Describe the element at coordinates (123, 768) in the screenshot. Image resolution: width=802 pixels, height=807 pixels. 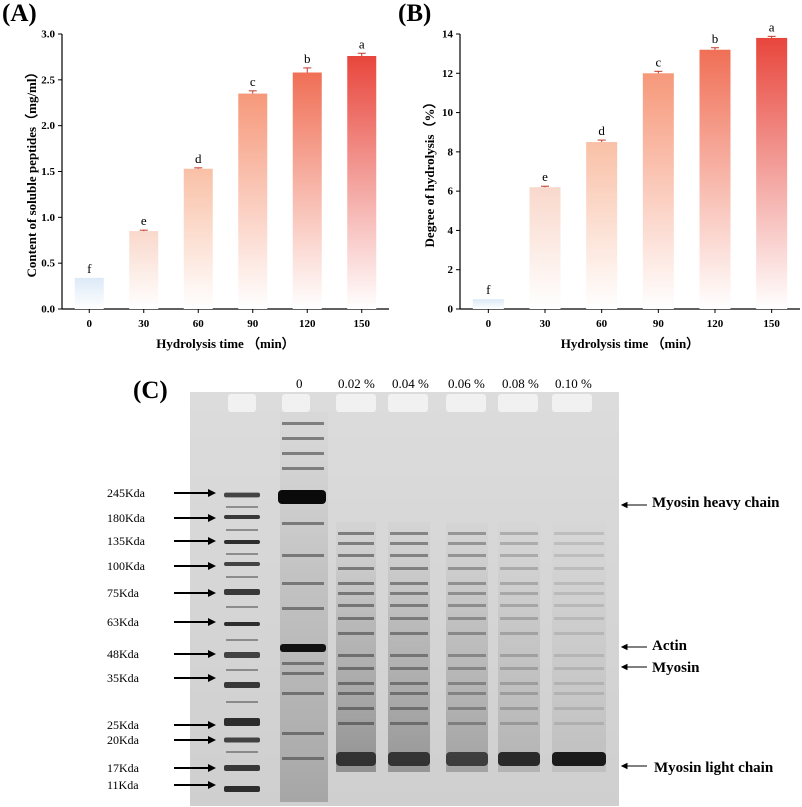
I see `marker-label: 17Kda` at that location.